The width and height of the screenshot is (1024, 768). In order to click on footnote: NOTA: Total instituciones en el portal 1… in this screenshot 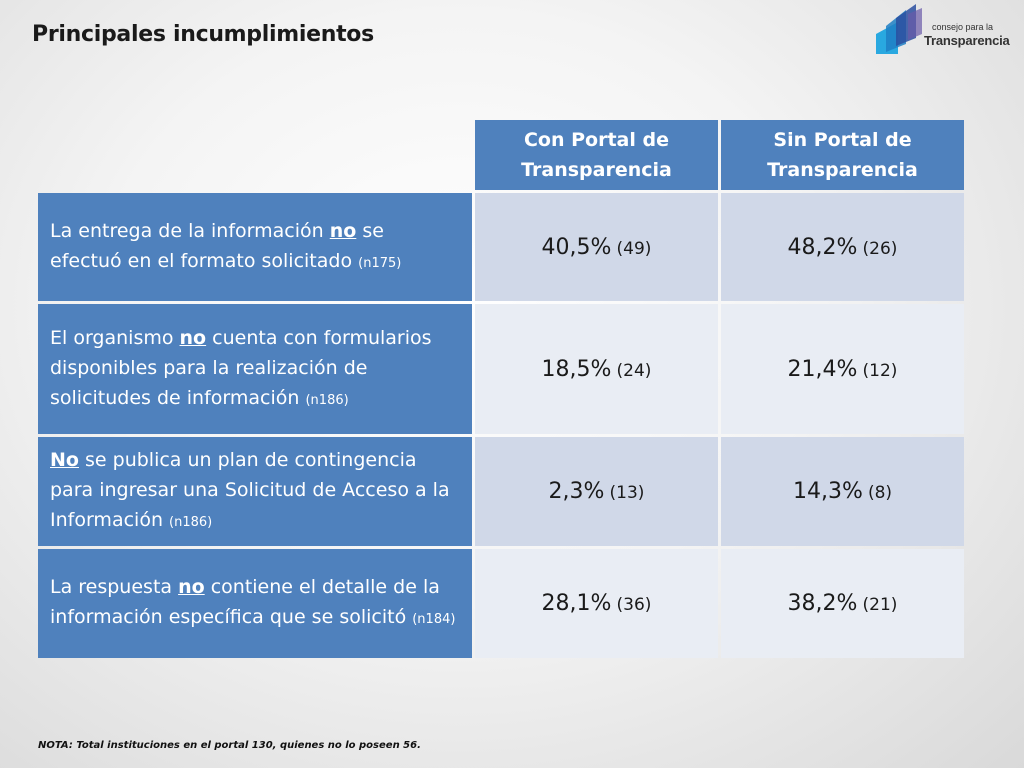, I will do `click(229, 745)`.